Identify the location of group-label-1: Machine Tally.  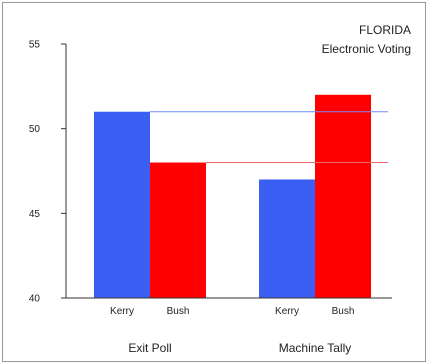
(315, 348).